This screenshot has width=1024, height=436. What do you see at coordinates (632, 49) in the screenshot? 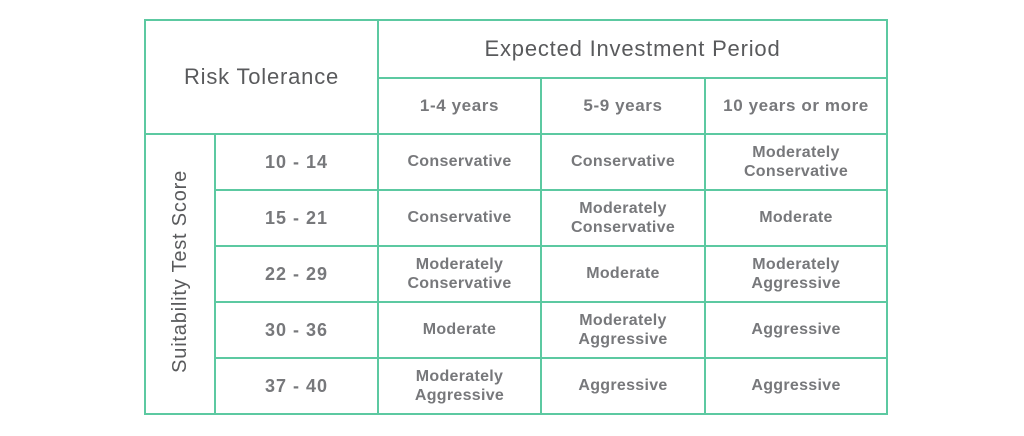
I see `expected-investment-period-header: Expected Investment Period` at bounding box center [632, 49].